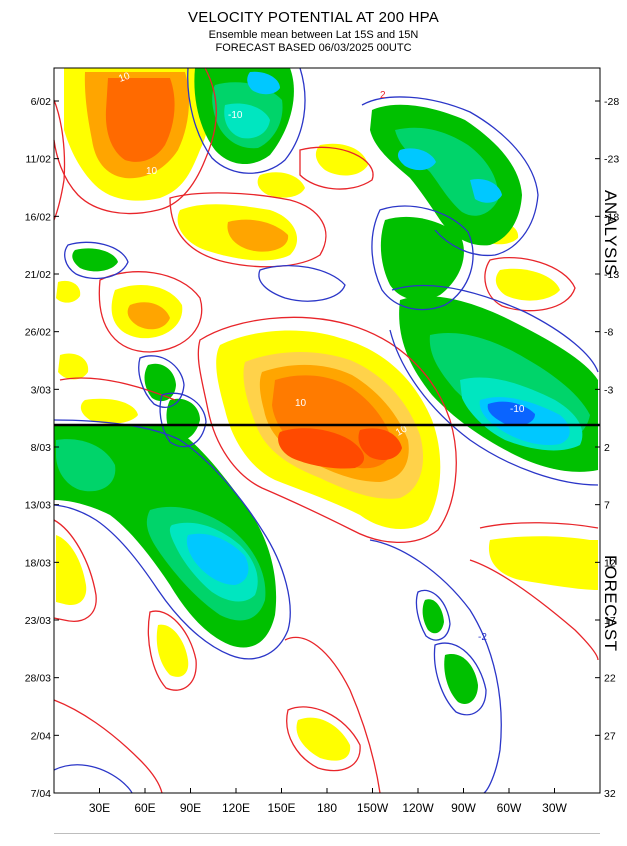 This screenshot has height=846, width=627. What do you see at coordinates (482, 637) in the screenshot?
I see `contour-label: -2` at bounding box center [482, 637].